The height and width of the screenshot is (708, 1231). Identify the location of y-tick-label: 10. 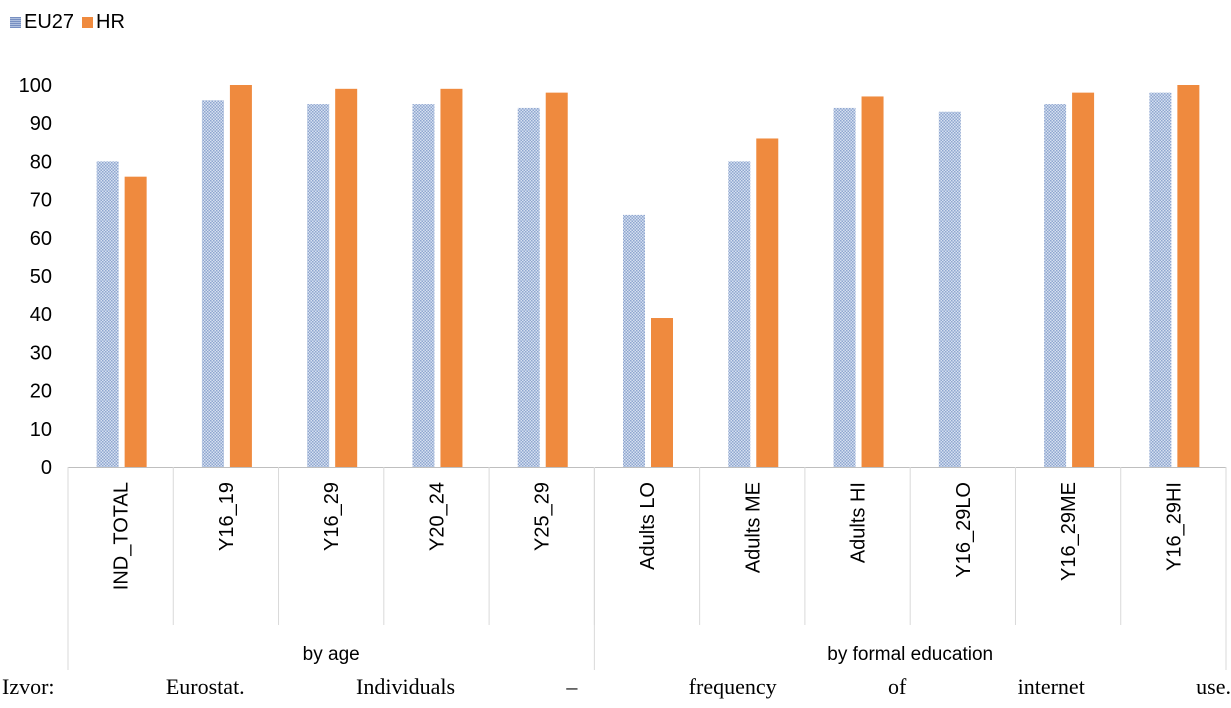
(41, 430).